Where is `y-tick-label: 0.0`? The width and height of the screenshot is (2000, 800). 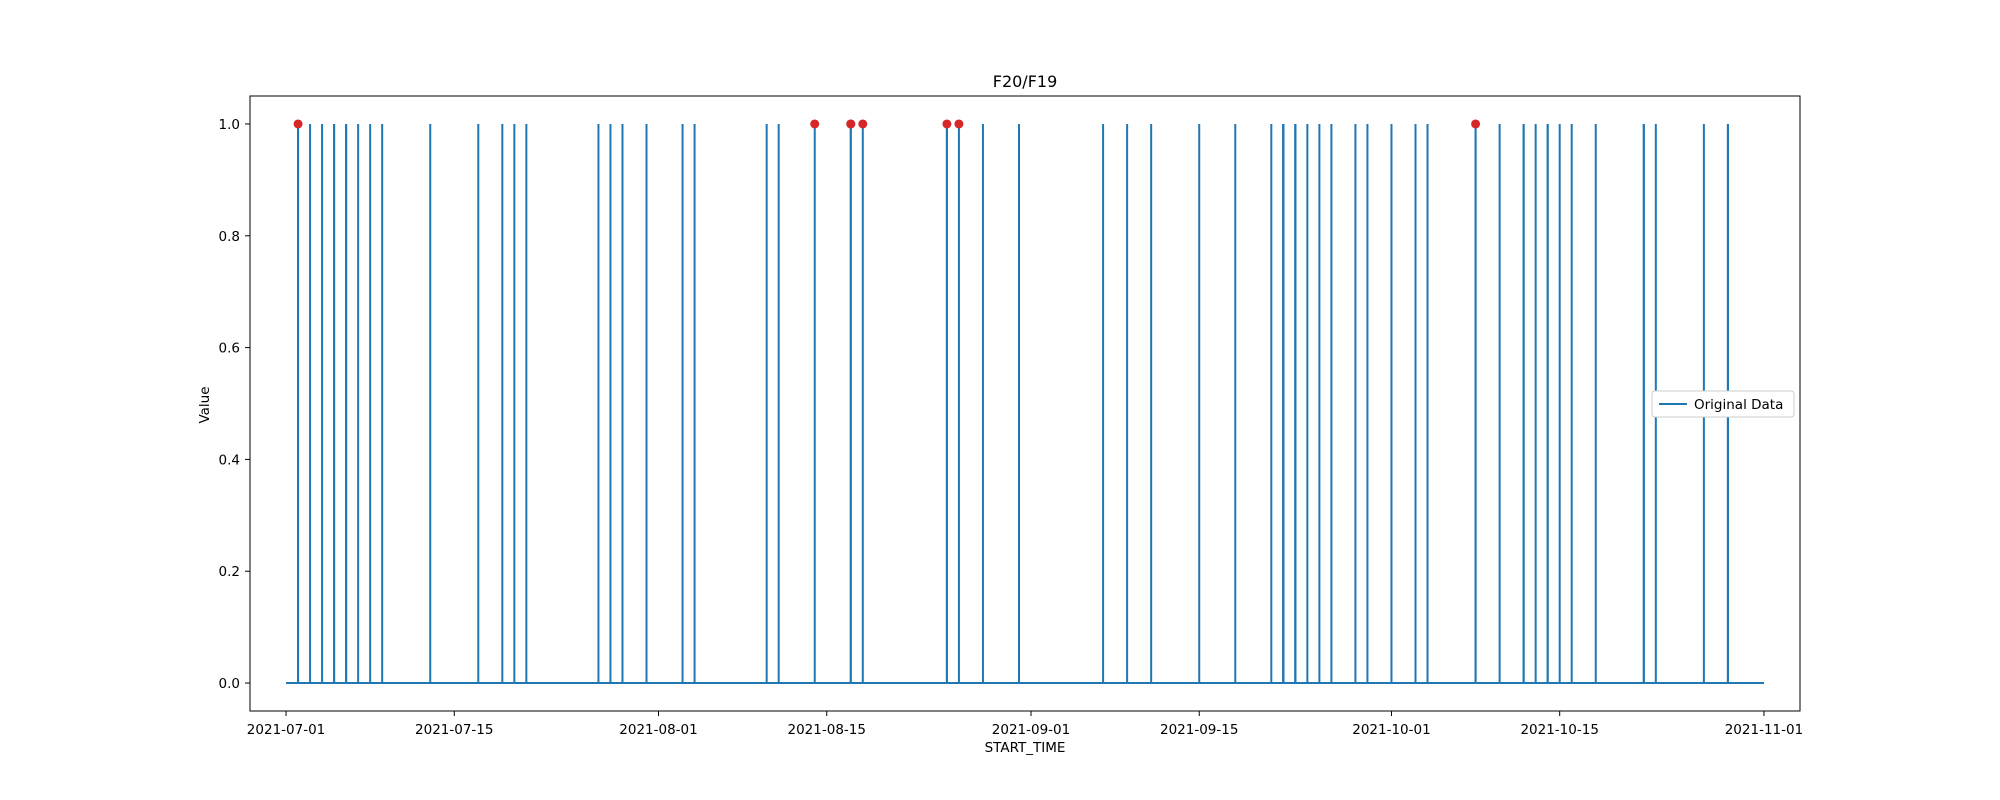
y-tick-label: 0.0 is located at coordinates (229, 684).